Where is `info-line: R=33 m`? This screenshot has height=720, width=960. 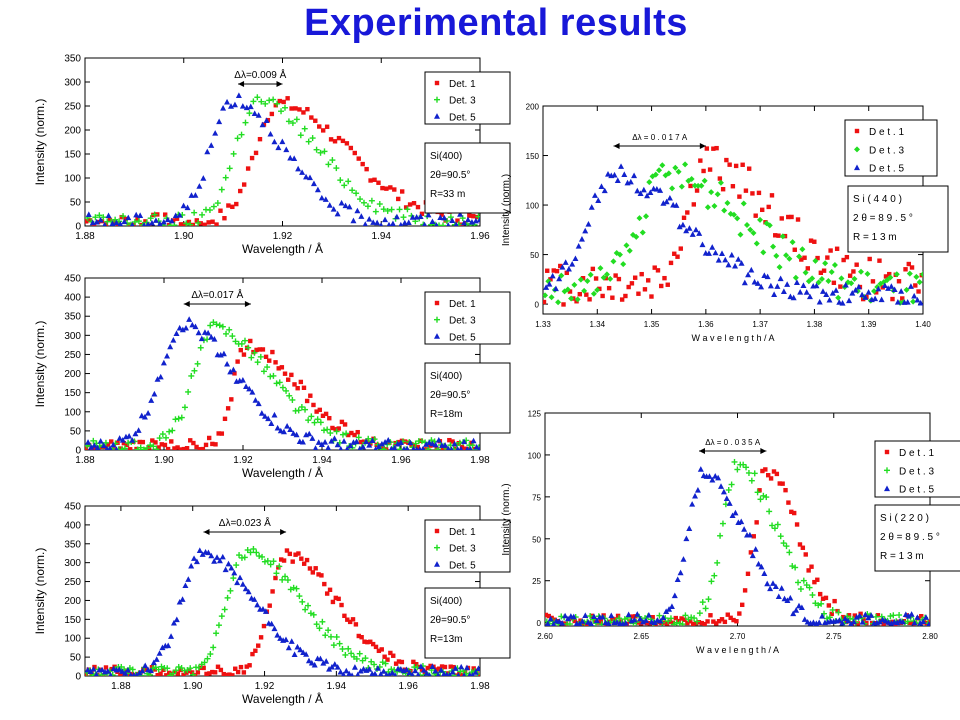
info-line: R=33 m is located at coordinates (447, 194).